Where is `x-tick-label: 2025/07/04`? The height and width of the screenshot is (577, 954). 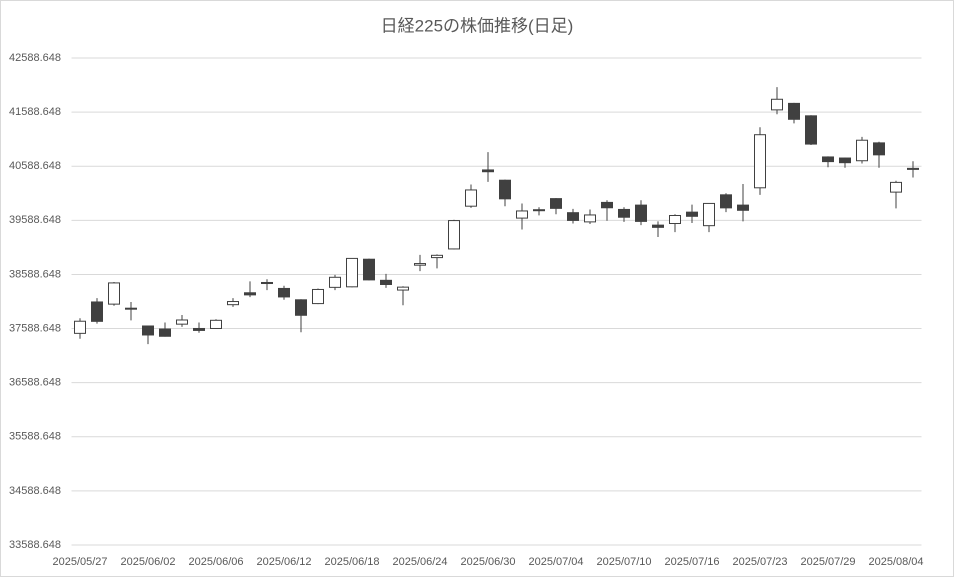 x-tick-label: 2025/07/04 is located at coordinates (555, 562).